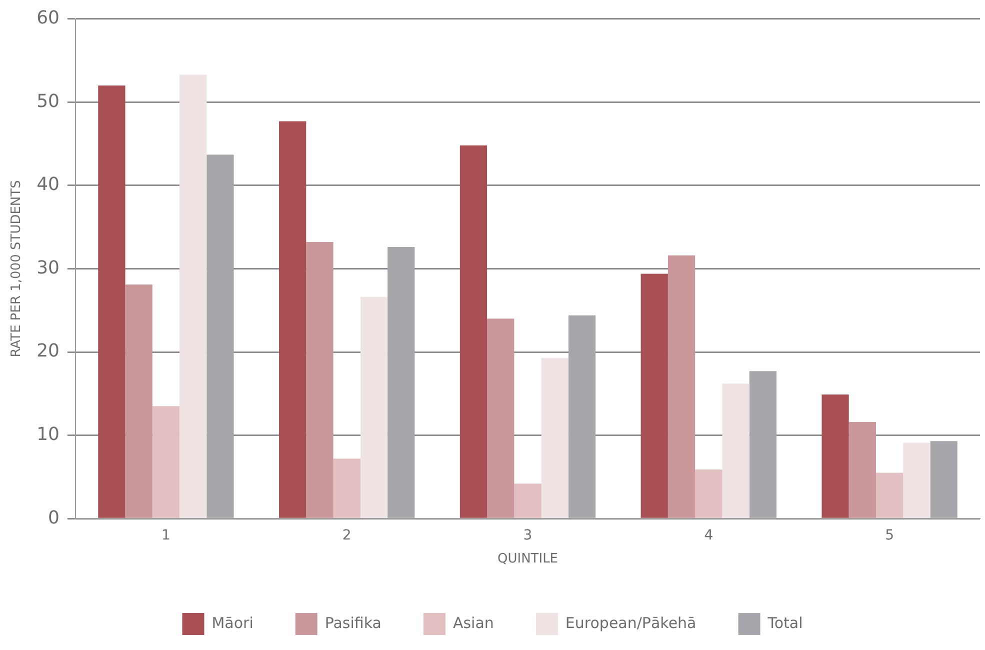 The height and width of the screenshot is (650, 985). I want to click on y-tick-label: 10, so click(48, 434).